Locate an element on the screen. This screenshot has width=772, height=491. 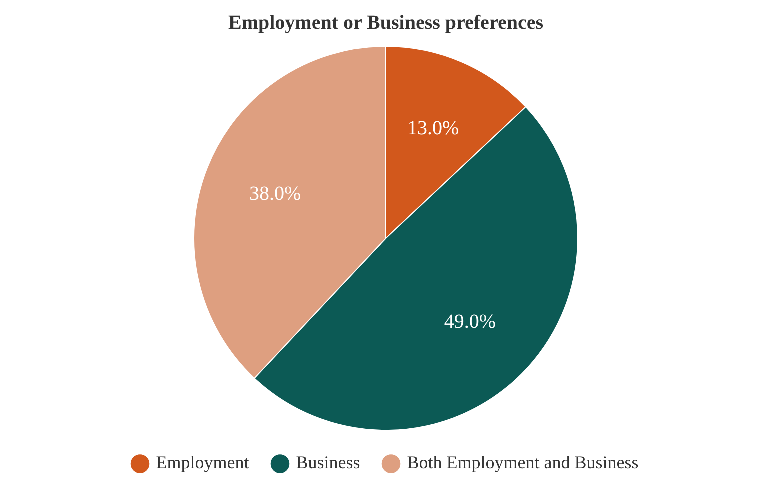
legend-label: Employment is located at coordinates (203, 462).